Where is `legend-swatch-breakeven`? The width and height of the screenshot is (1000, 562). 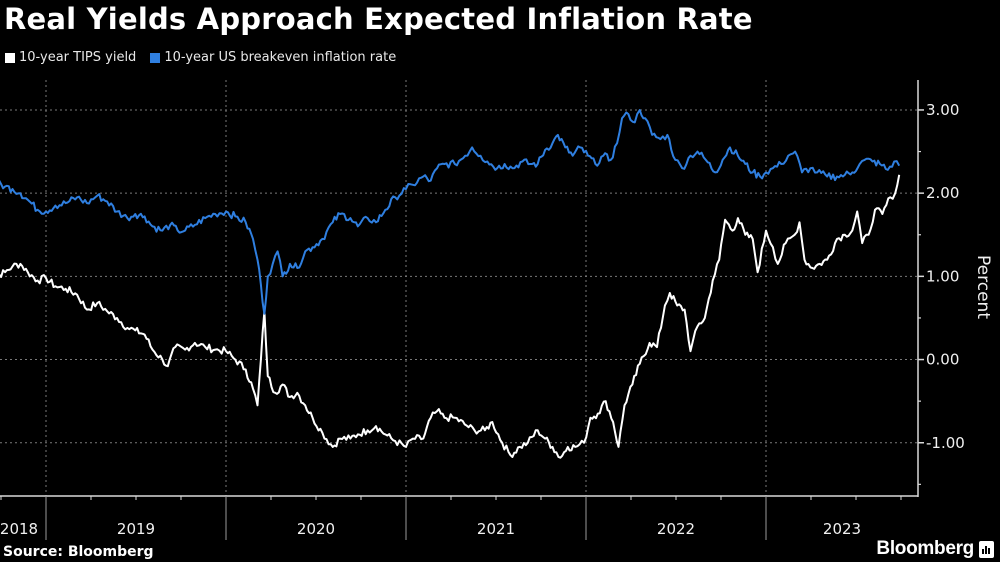 legend-swatch-breakeven is located at coordinates (155, 57).